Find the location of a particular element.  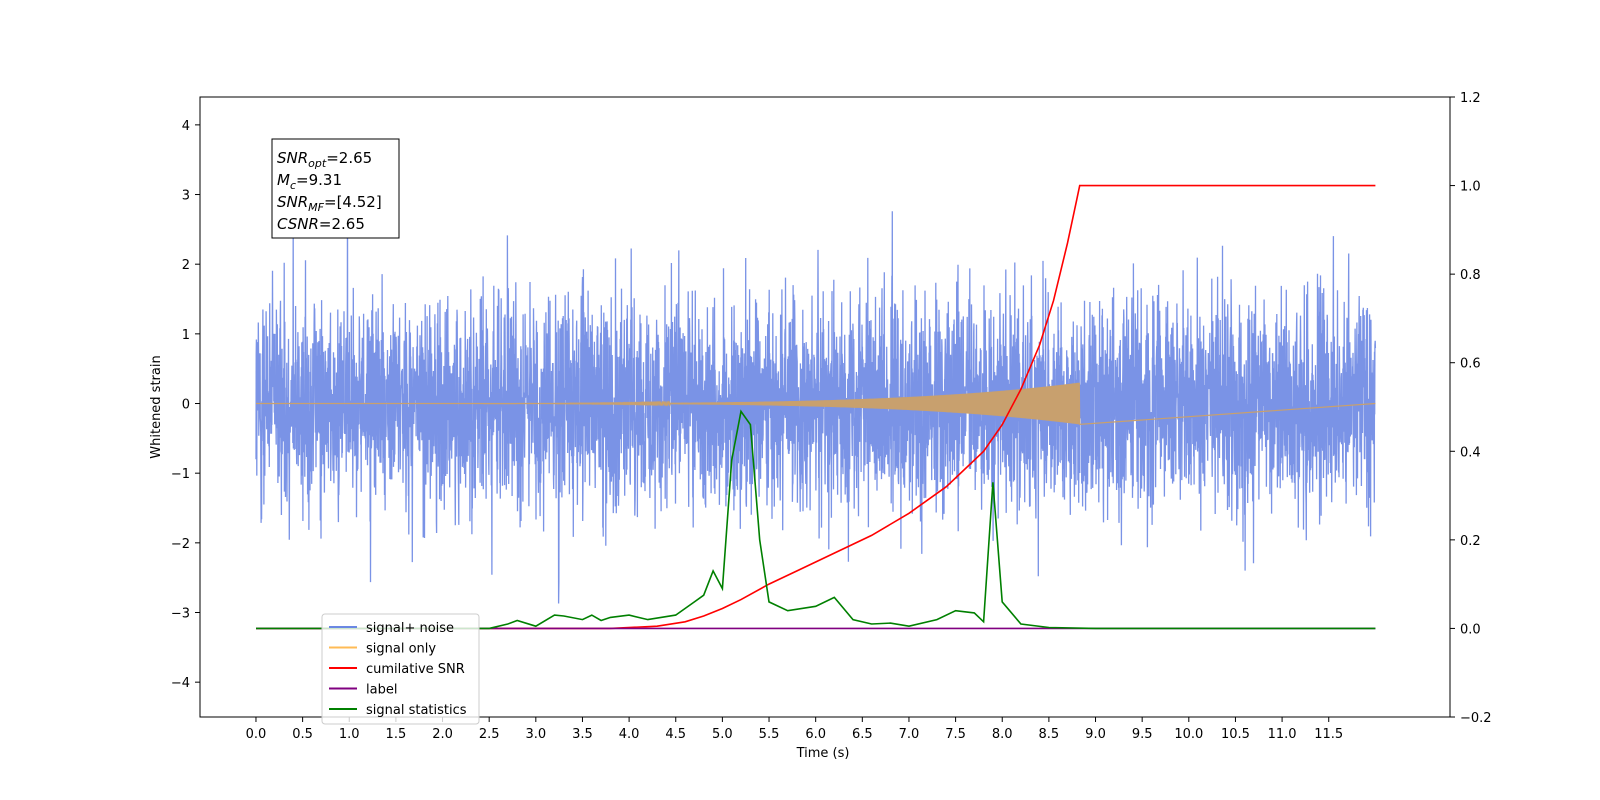

y2-tick-label: 0.8 is located at coordinates (1470, 275).